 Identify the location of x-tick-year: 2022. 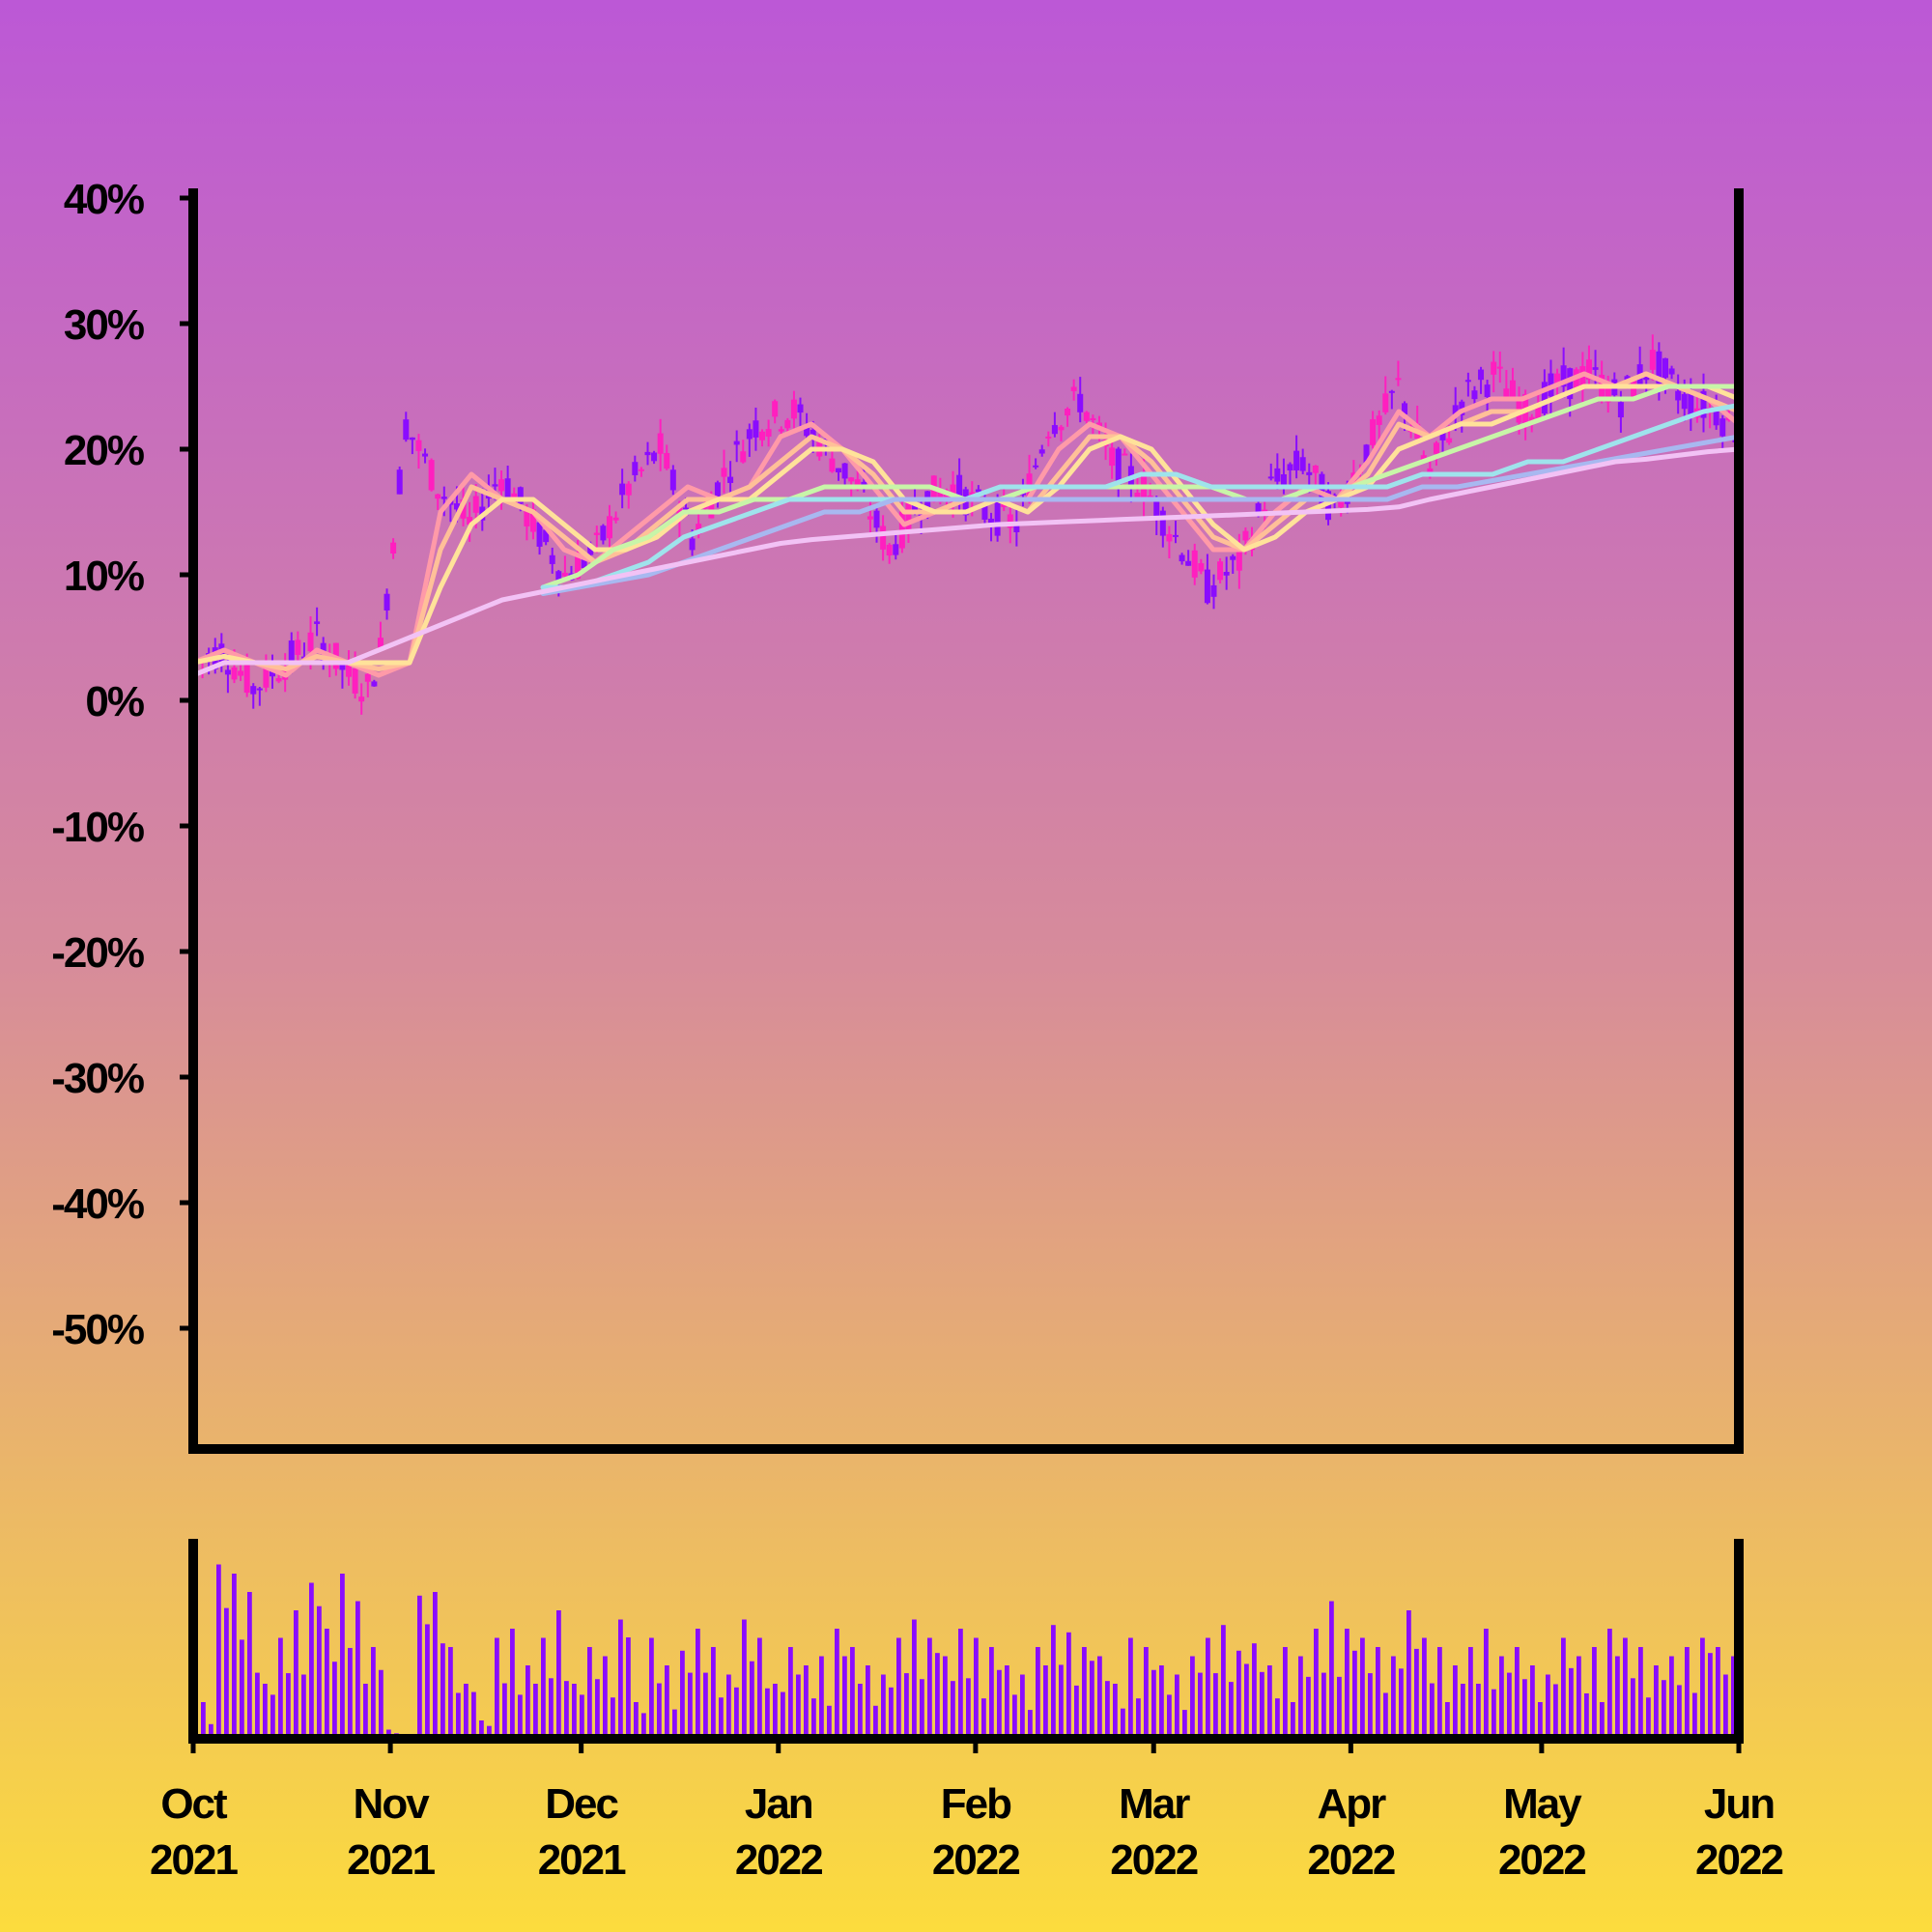
(975, 1860).